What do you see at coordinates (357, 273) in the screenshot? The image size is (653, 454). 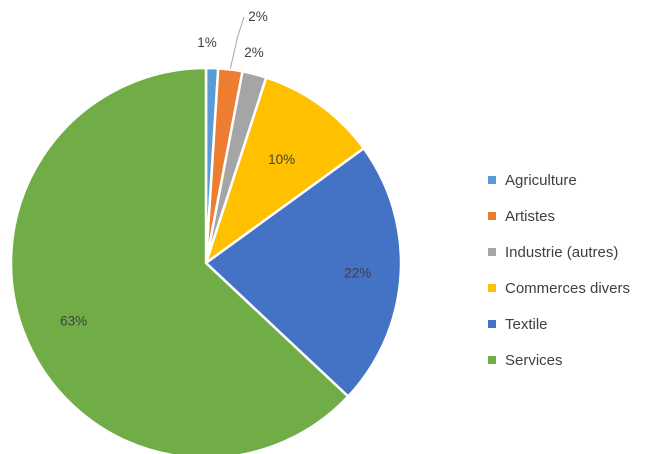 I see `data-label-textile: 22%` at bounding box center [357, 273].